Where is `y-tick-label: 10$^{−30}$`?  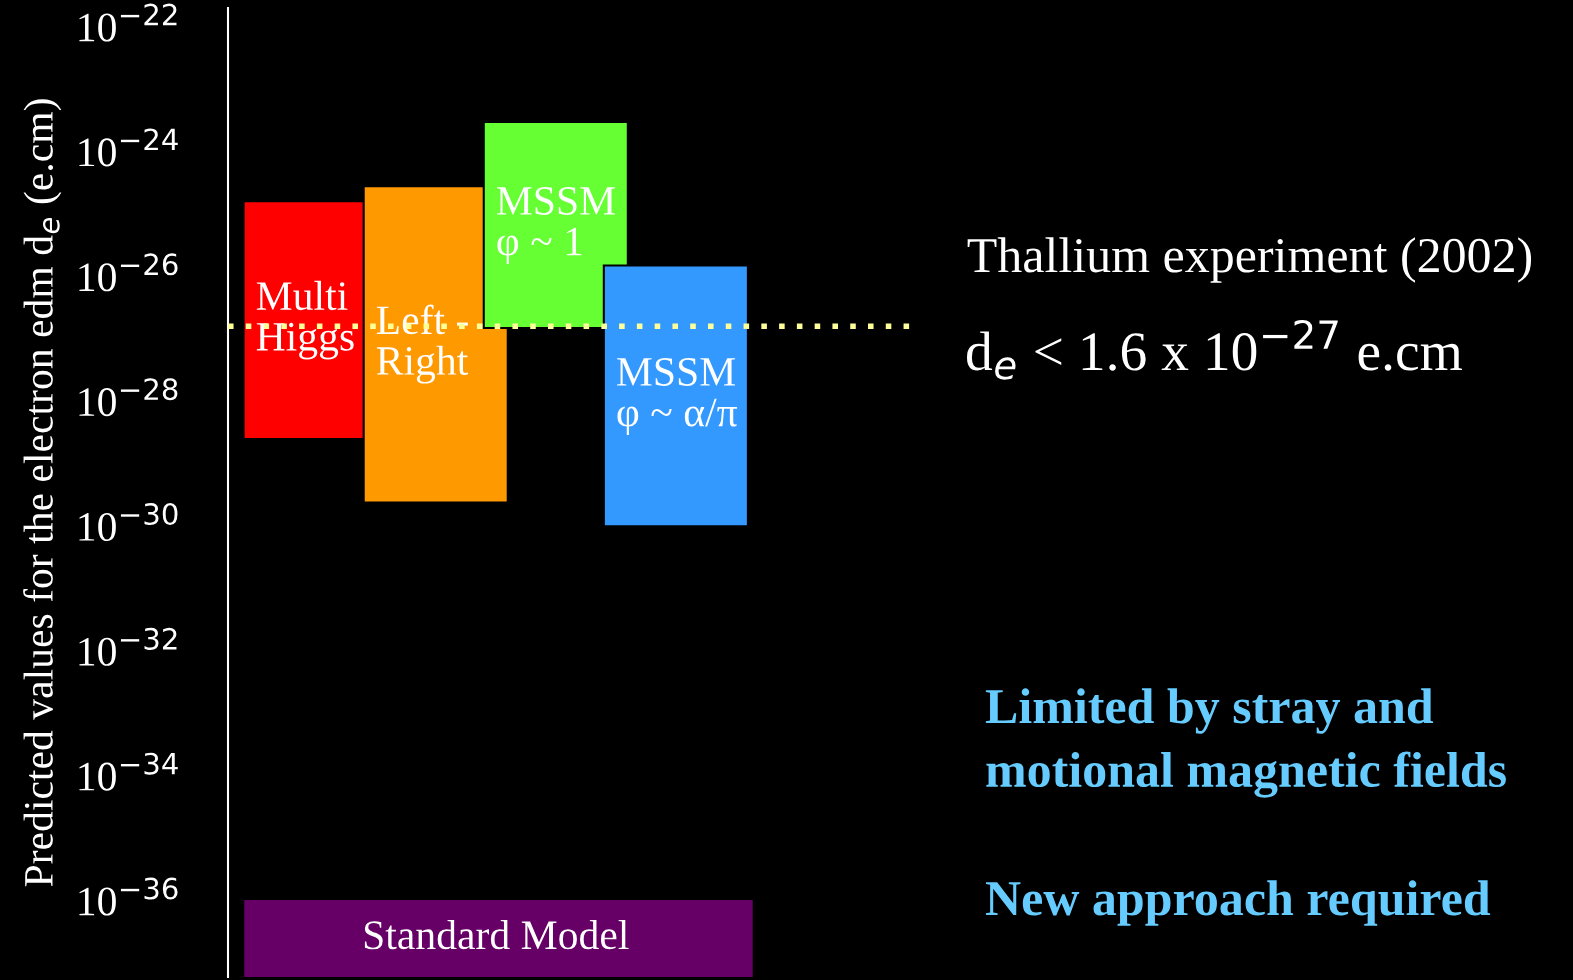
y-tick-label: 10$^{−30}$ is located at coordinates (128, 522).